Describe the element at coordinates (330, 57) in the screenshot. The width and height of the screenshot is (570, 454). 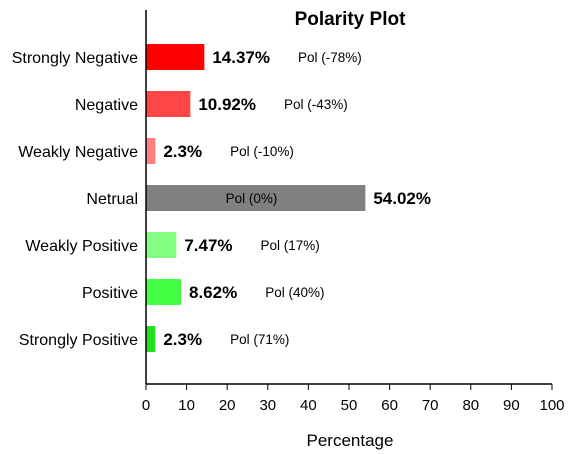
I see `pol-label-strongly-negative: Pol (-78%)` at that location.